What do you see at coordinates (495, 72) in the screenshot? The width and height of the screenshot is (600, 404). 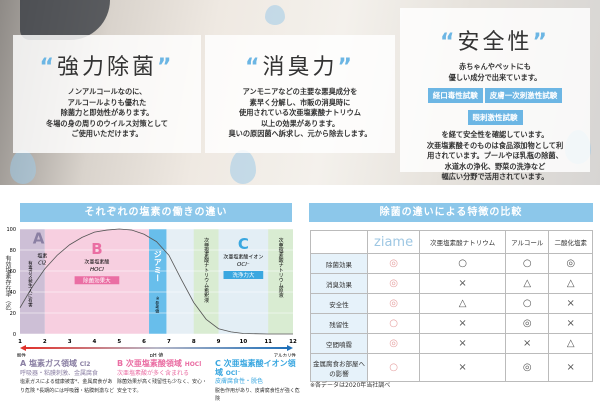 I see `card-intro: 赤ちゃんやペットにも優しい成分で出来ています。` at bounding box center [495, 72].